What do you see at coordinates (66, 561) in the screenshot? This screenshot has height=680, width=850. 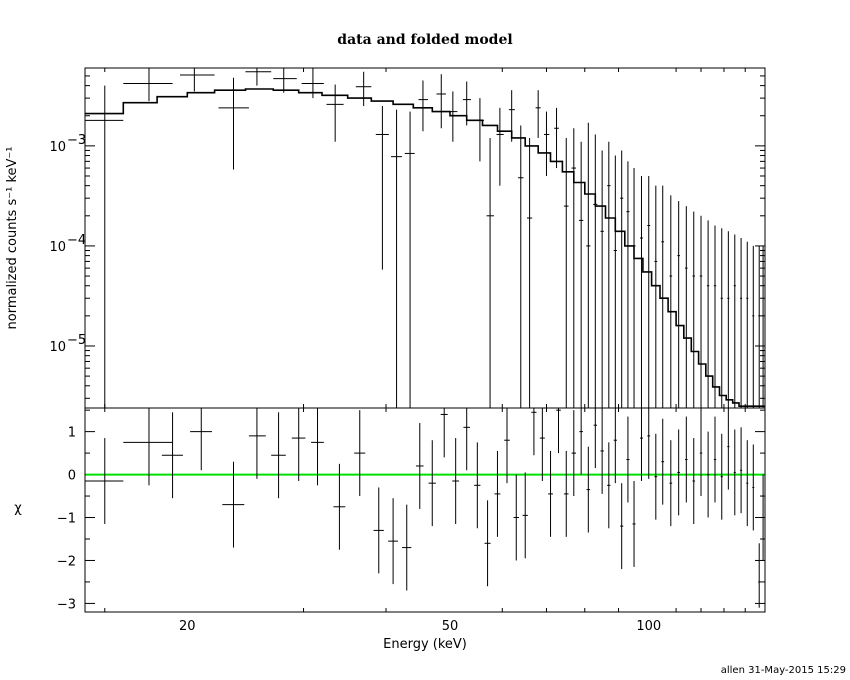 I see `y-tick-label: −2` at bounding box center [66, 561].